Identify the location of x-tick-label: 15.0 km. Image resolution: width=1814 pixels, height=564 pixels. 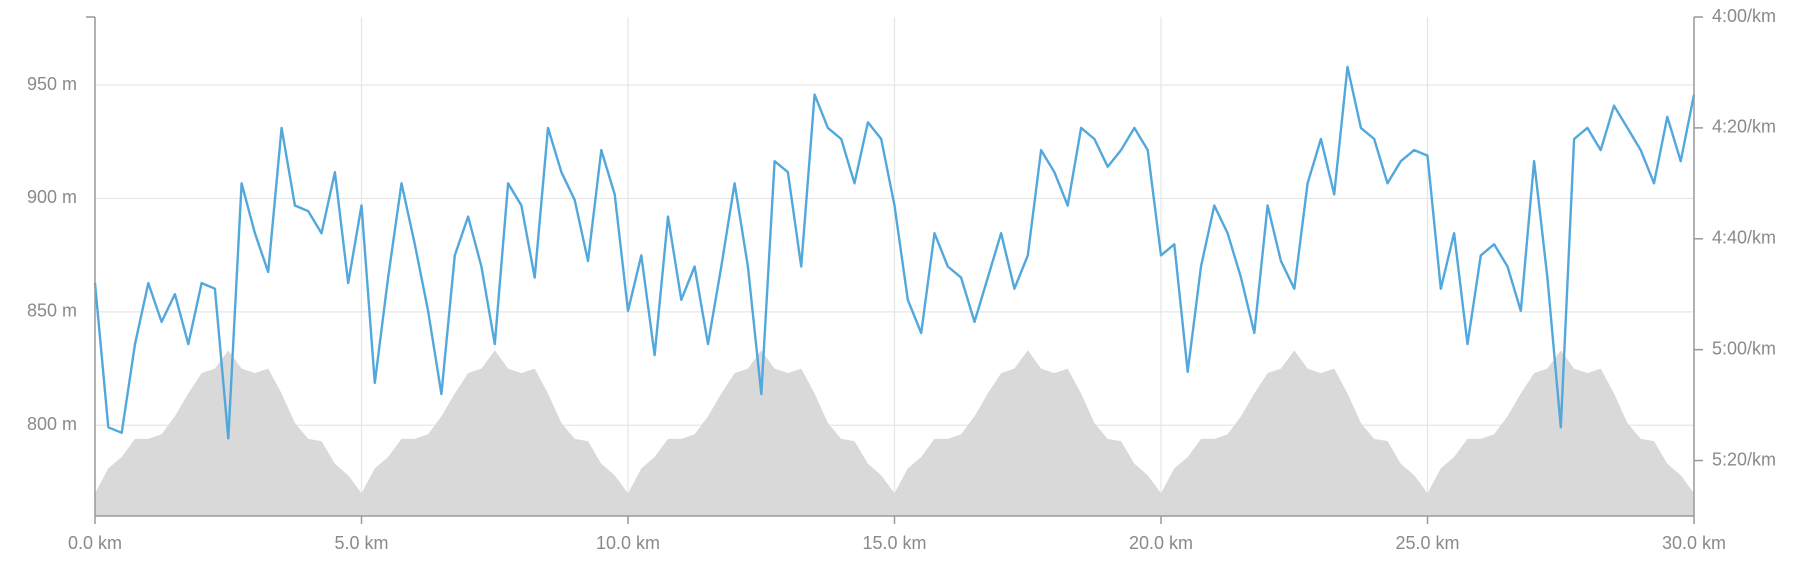
(894, 543).